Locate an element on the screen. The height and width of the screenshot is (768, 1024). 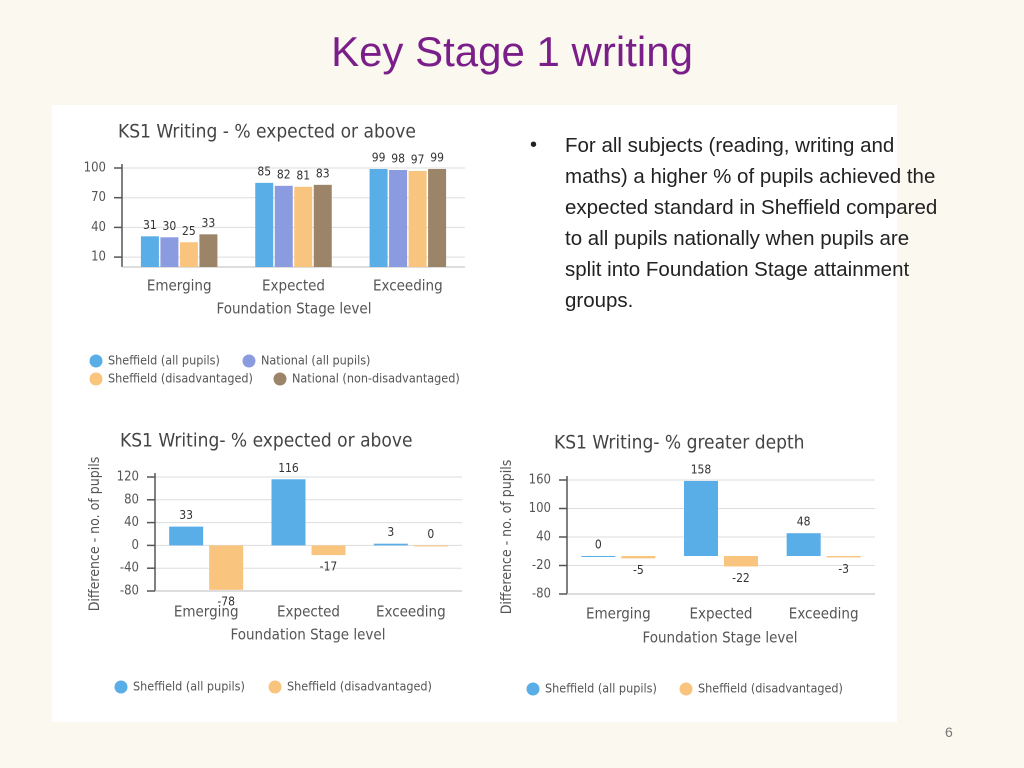
legend-label: National (all pupils) is located at coordinates (315, 360).